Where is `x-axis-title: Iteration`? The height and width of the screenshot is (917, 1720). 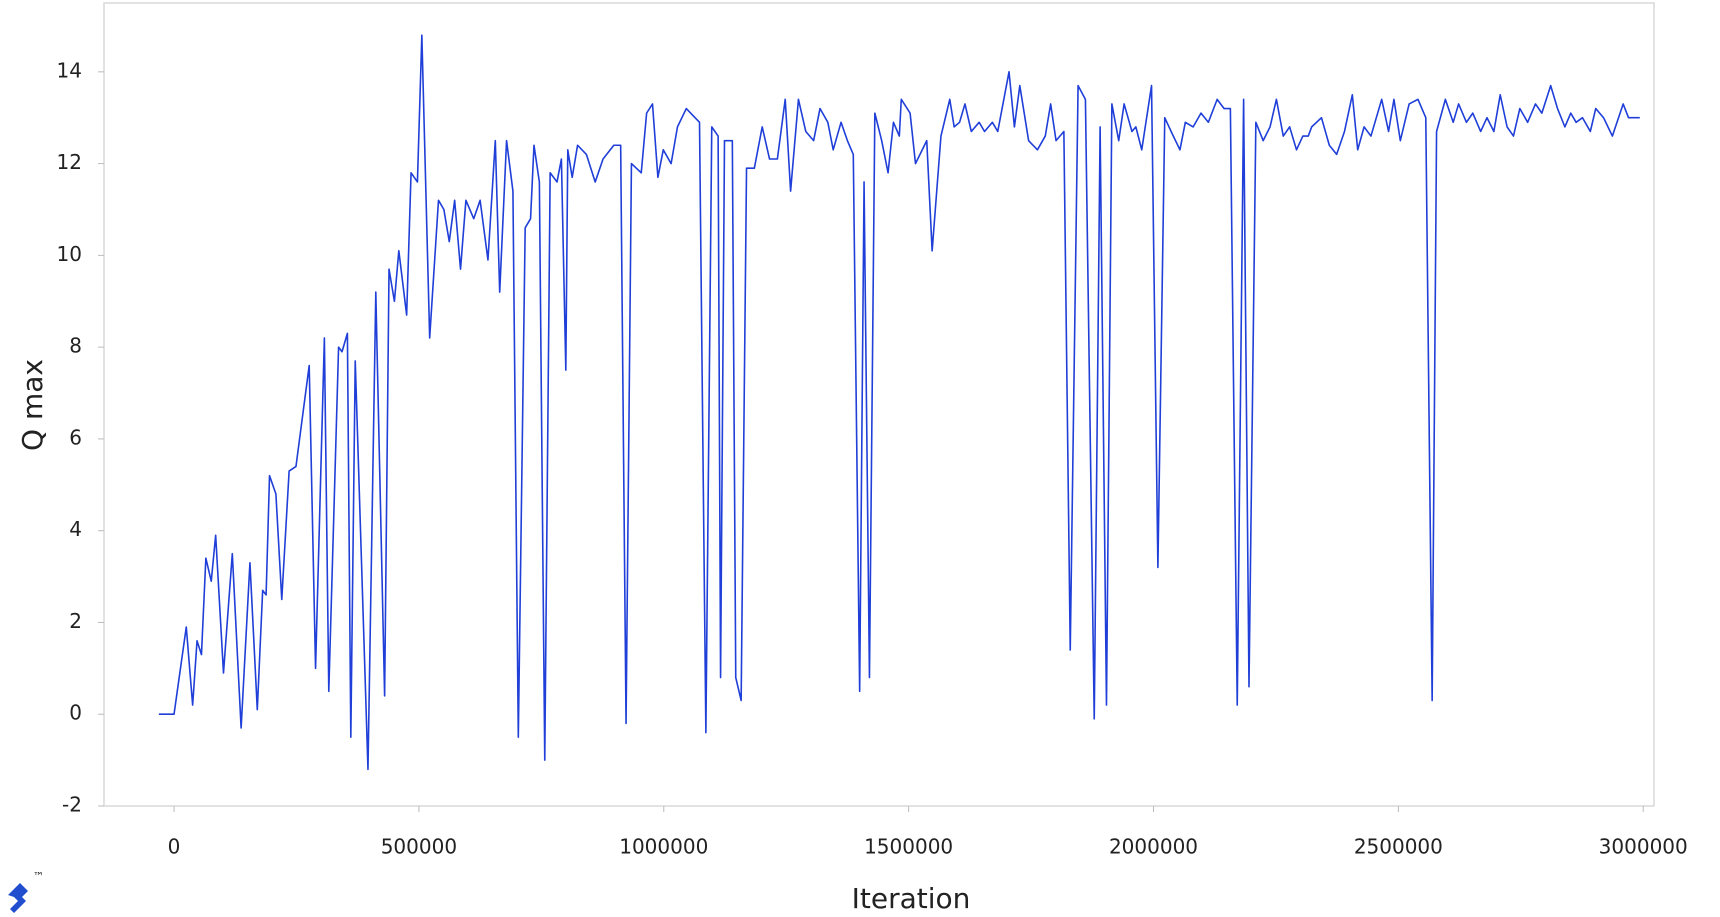 x-axis-title: Iteration is located at coordinates (911, 898).